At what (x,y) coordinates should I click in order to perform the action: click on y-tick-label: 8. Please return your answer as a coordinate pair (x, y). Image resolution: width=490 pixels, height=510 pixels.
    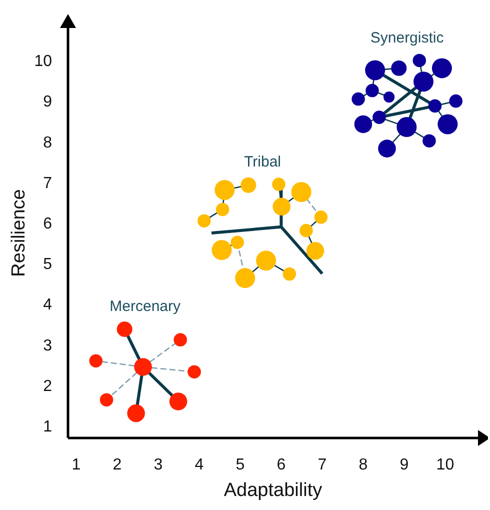
    Looking at the image, I should click on (47, 143).